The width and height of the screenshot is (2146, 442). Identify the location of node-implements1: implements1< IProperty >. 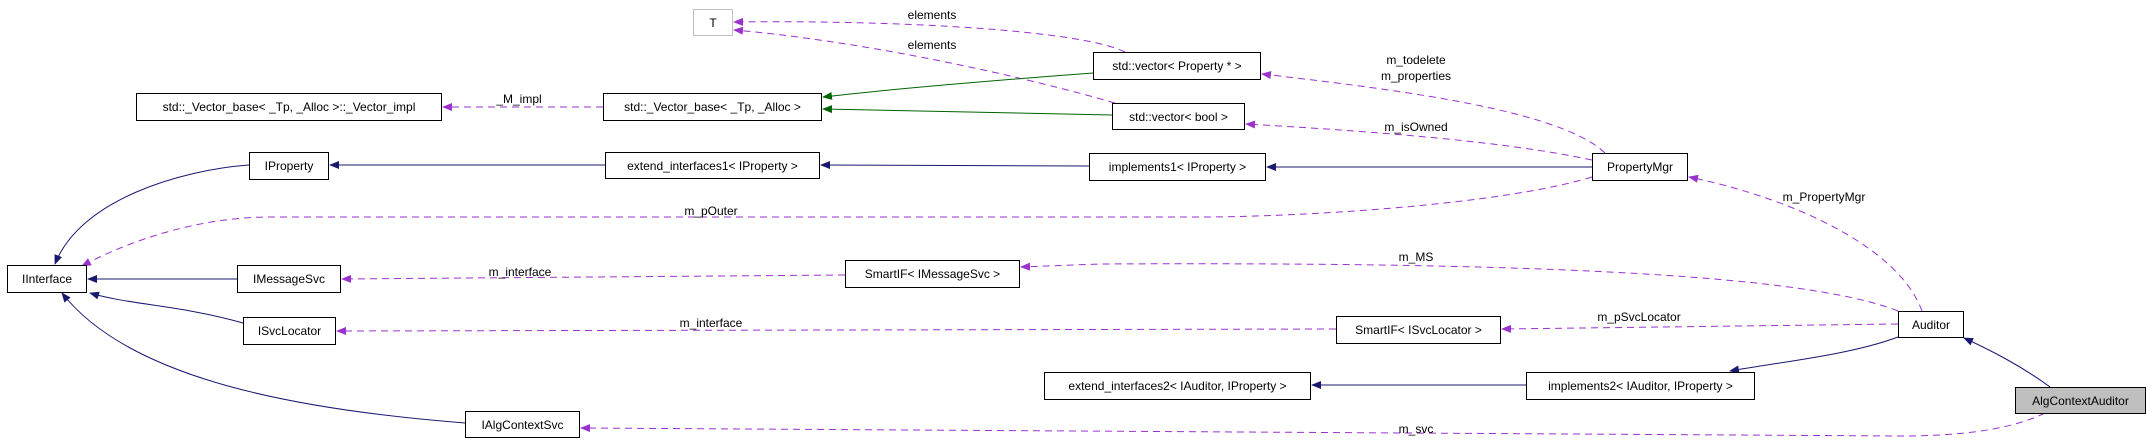
(1177, 167).